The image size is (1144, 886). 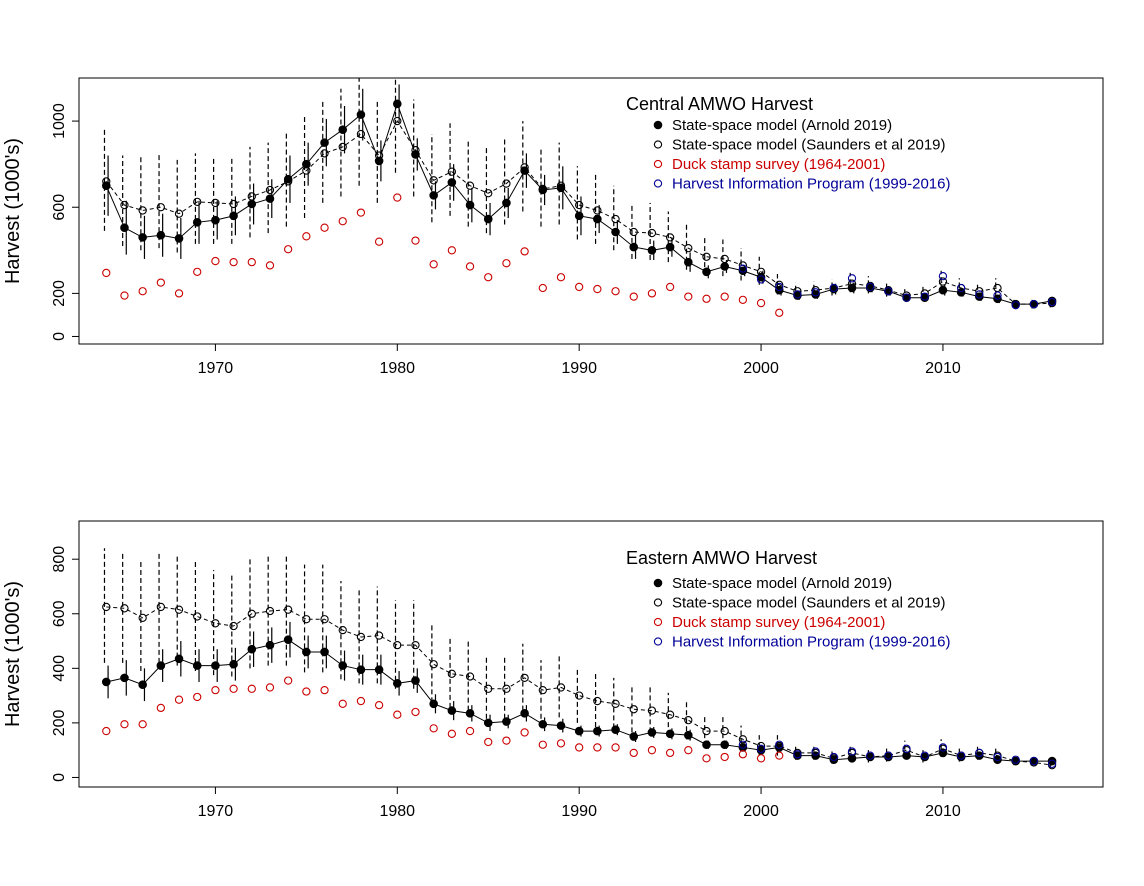 I want to click on chart-title: Eastern AMWO Harvest, so click(x=721, y=558).